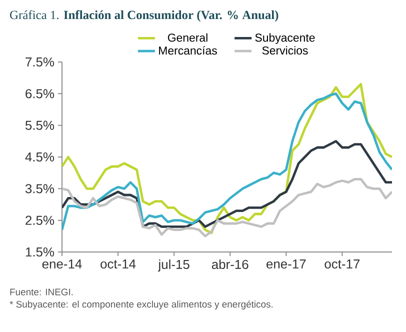 The width and height of the screenshot is (406, 332). Describe the element at coordinates (174, 266) in the screenshot. I see `x-tick-label: jul-15` at that location.